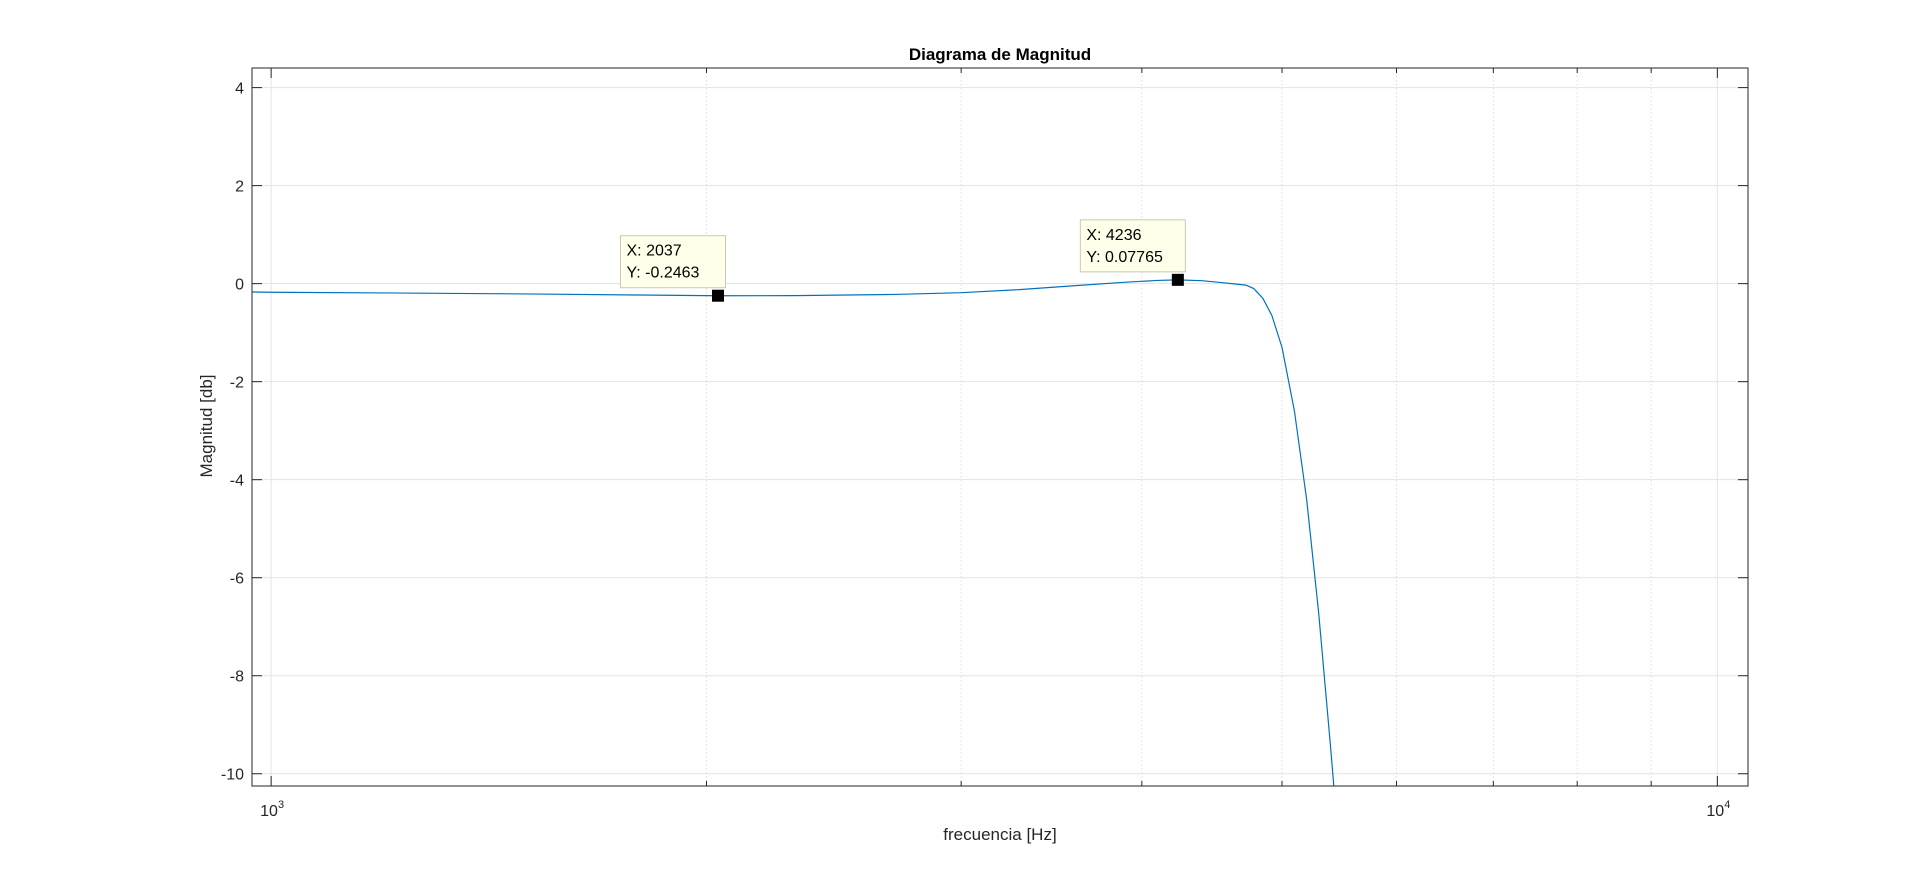  What do you see at coordinates (239, 89) in the screenshot?
I see `y-tick-label: 4` at bounding box center [239, 89].